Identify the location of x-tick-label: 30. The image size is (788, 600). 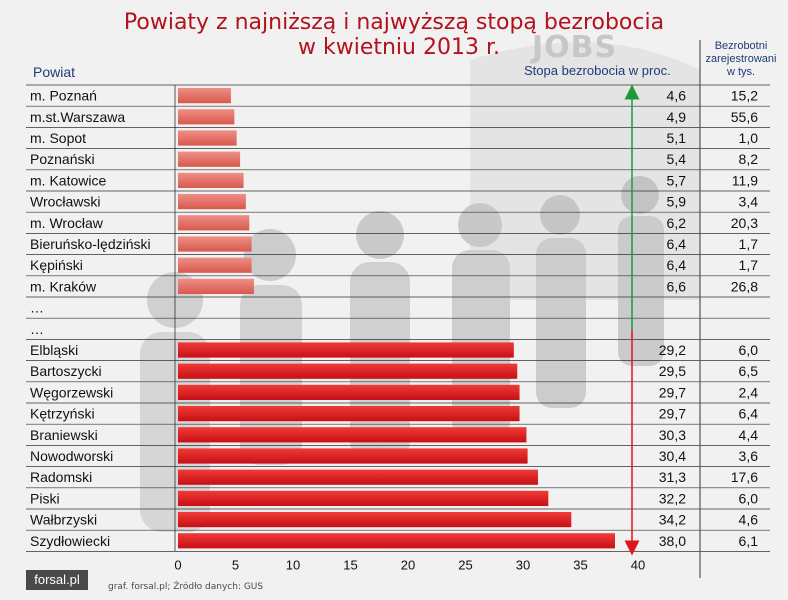
(523, 564).